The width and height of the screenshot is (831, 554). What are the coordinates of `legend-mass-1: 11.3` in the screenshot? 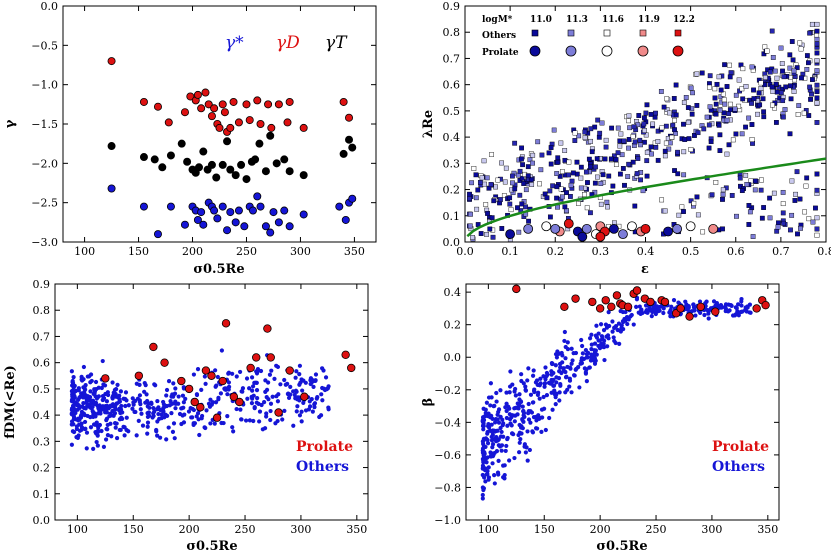 It's located at (577, 20).